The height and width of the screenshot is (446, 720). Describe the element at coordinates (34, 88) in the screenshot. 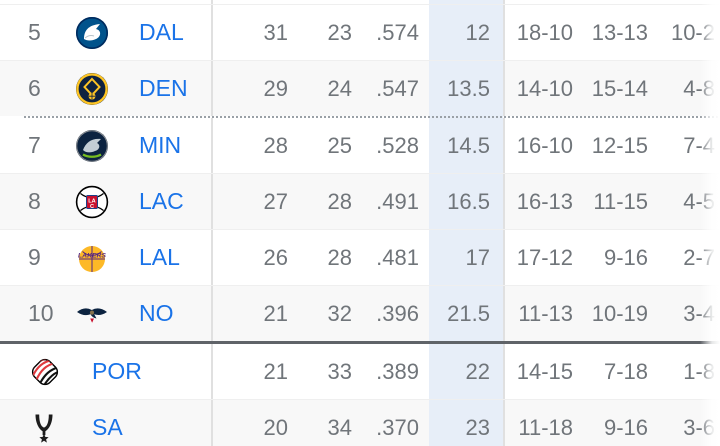

I see `team-rank: 6` at that location.